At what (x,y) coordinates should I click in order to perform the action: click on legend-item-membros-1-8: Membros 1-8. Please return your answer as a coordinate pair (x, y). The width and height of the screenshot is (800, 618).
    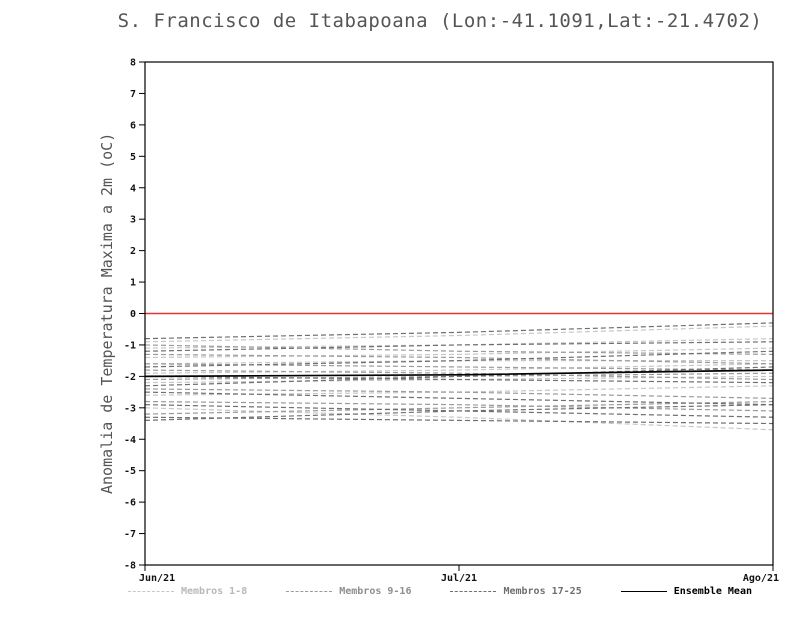
    Looking at the image, I should click on (187, 591).